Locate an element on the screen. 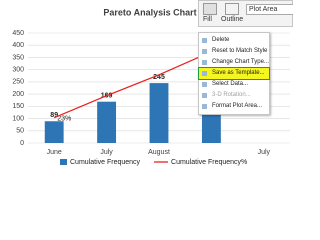 Image resolution: width=320 pixels, height=240 pixels. chart-title: Pareto Analysis Chart is located at coordinates (149, 12).